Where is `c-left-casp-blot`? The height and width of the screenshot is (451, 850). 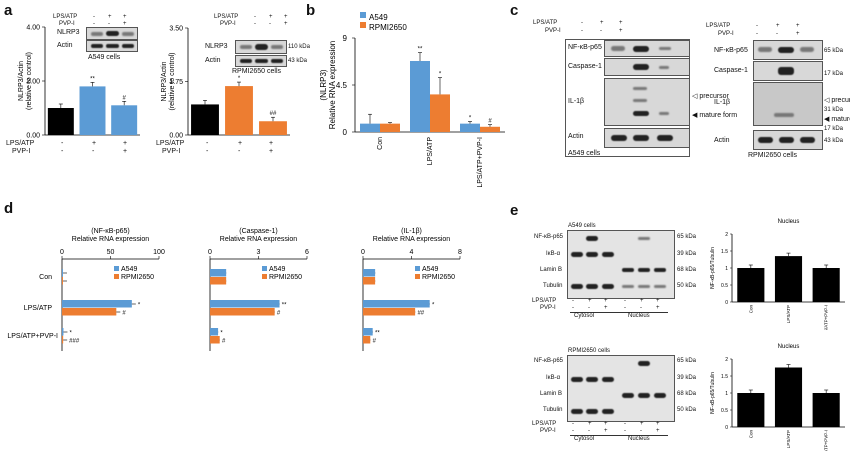
c-left-casp-blot is located at coordinates (647, 67).